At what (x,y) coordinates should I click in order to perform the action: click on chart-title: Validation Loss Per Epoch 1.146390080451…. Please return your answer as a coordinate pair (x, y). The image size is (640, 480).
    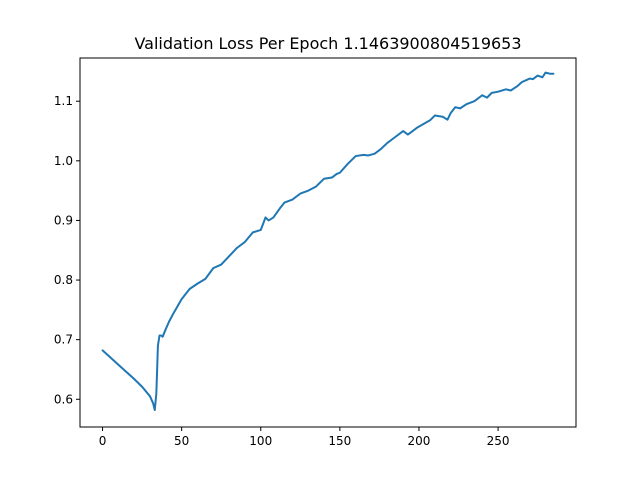
    Looking at the image, I should click on (327, 43).